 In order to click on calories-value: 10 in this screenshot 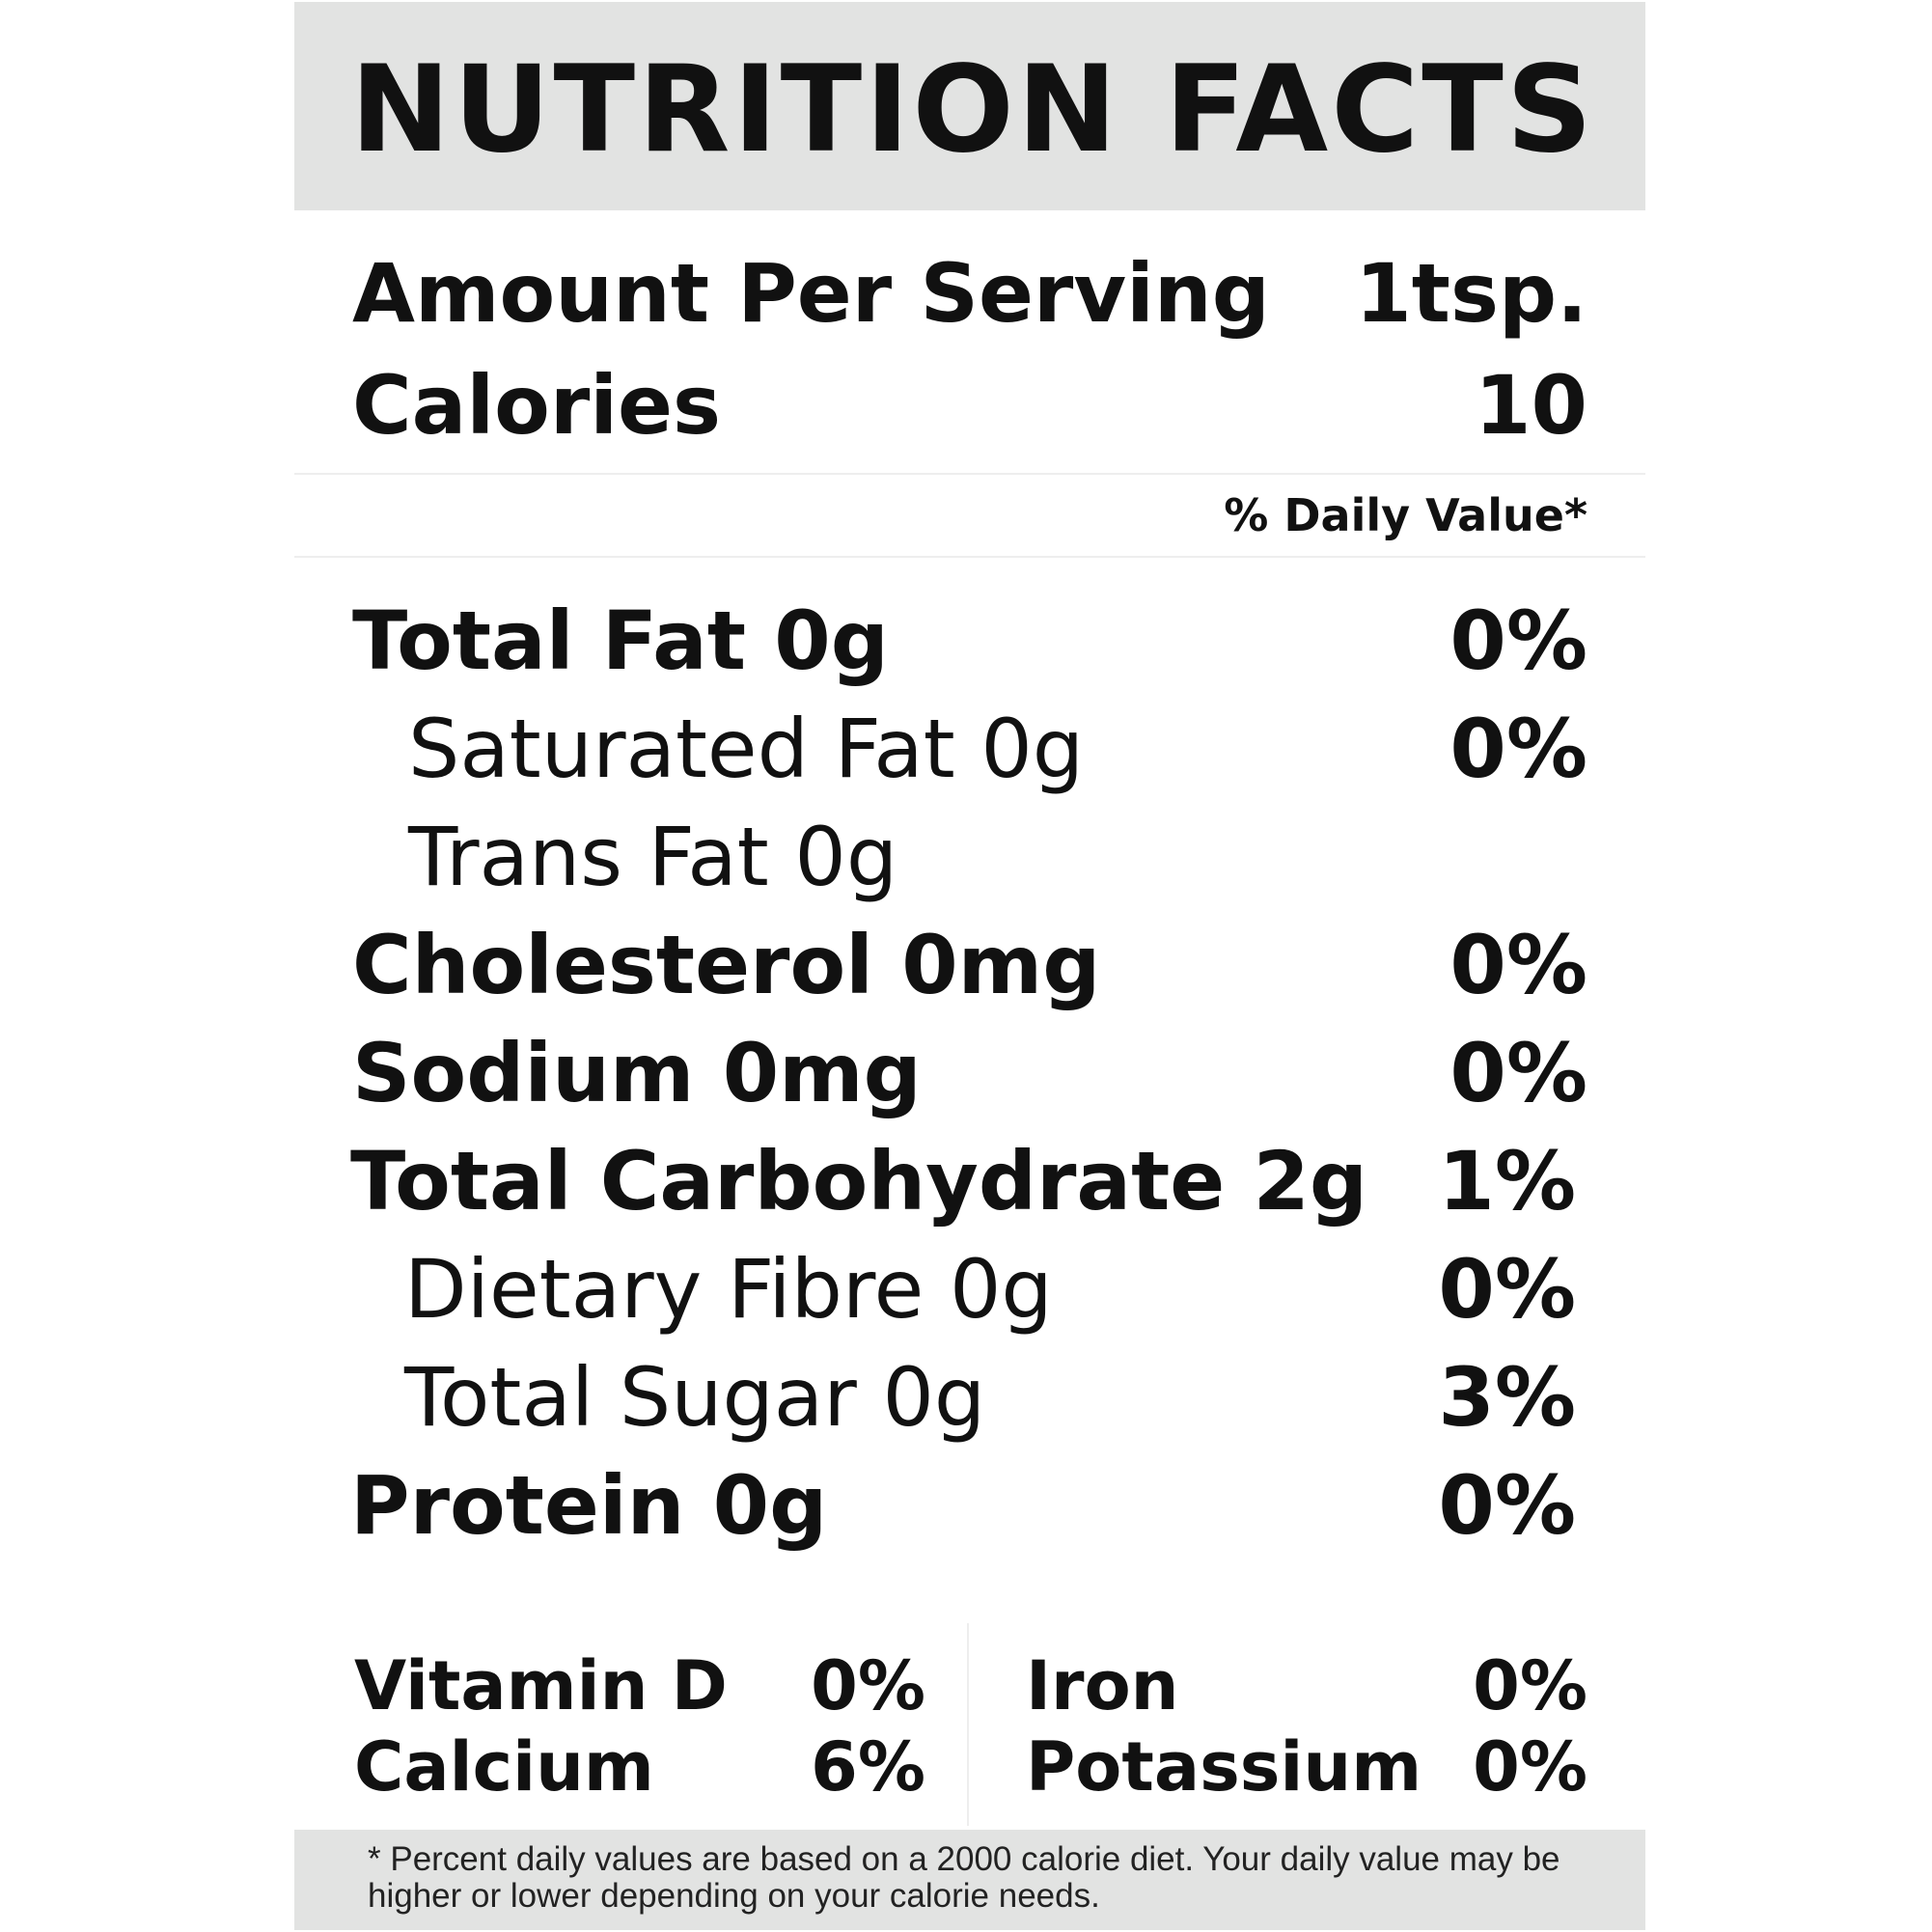, I will do `click(1531, 405)`.